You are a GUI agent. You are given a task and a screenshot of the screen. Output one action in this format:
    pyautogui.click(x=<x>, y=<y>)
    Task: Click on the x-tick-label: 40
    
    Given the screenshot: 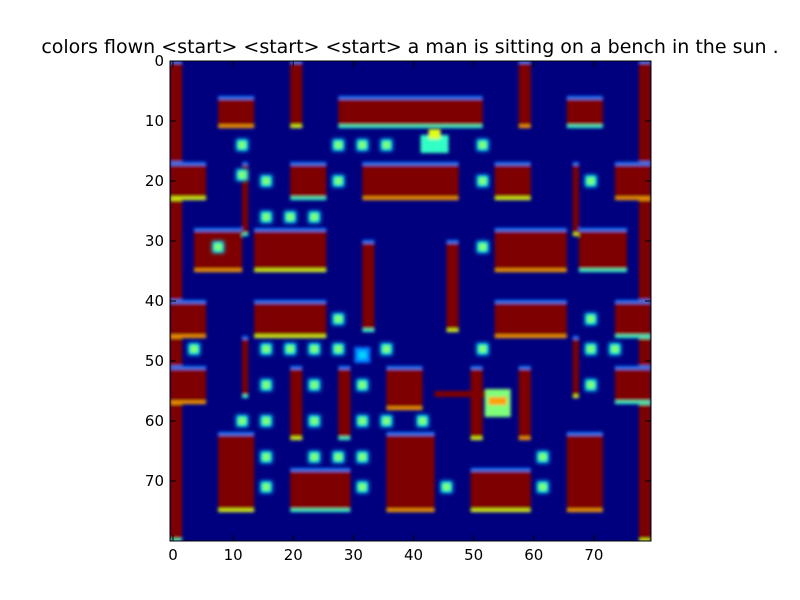 What is the action you would take?
    pyautogui.click(x=413, y=555)
    